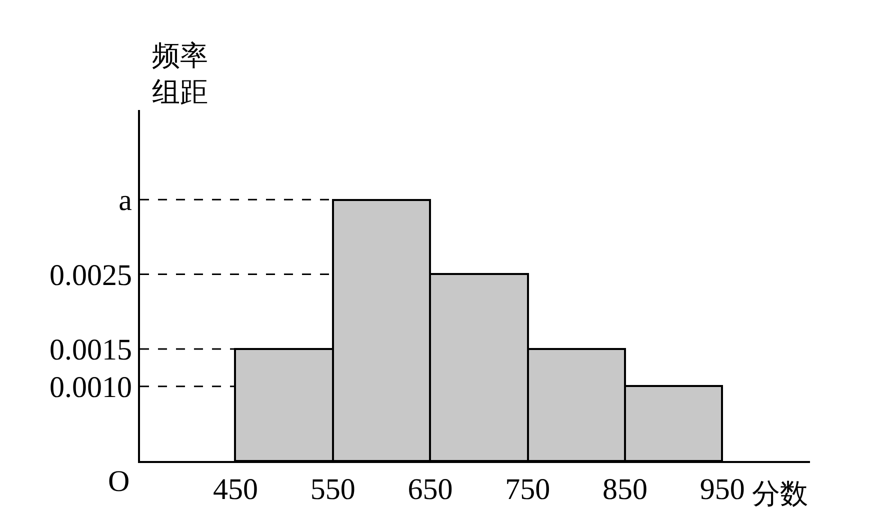  What do you see at coordinates (235, 489) in the screenshot?
I see `x-tick-label: 450` at bounding box center [235, 489].